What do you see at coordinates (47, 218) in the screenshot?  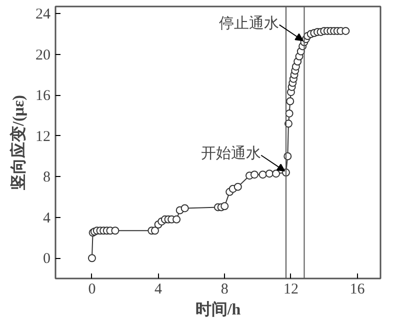 I see `y-tick-label: 4` at bounding box center [47, 218].